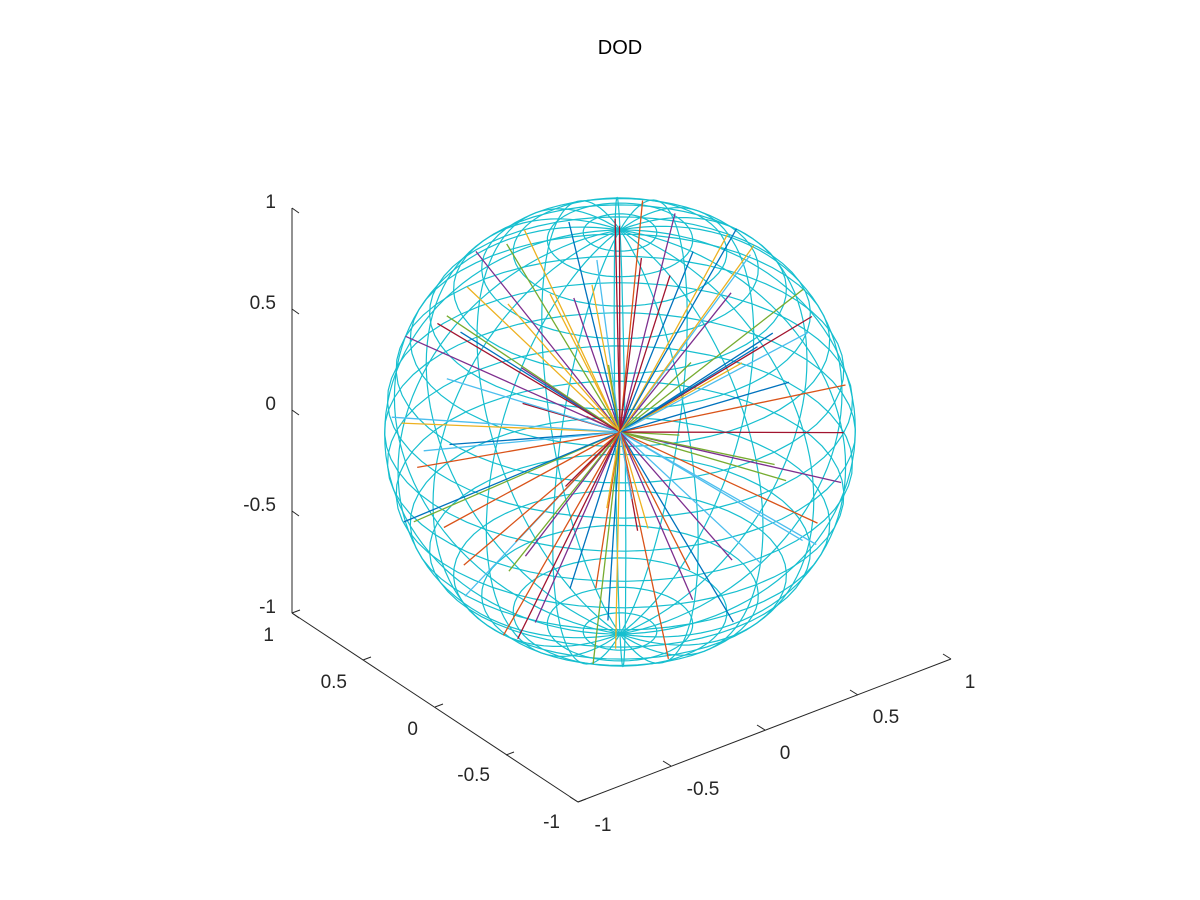 This screenshot has width=1200, height=900. What do you see at coordinates (334, 682) in the screenshot?
I see `y-tick-label: 0.5` at bounding box center [334, 682].